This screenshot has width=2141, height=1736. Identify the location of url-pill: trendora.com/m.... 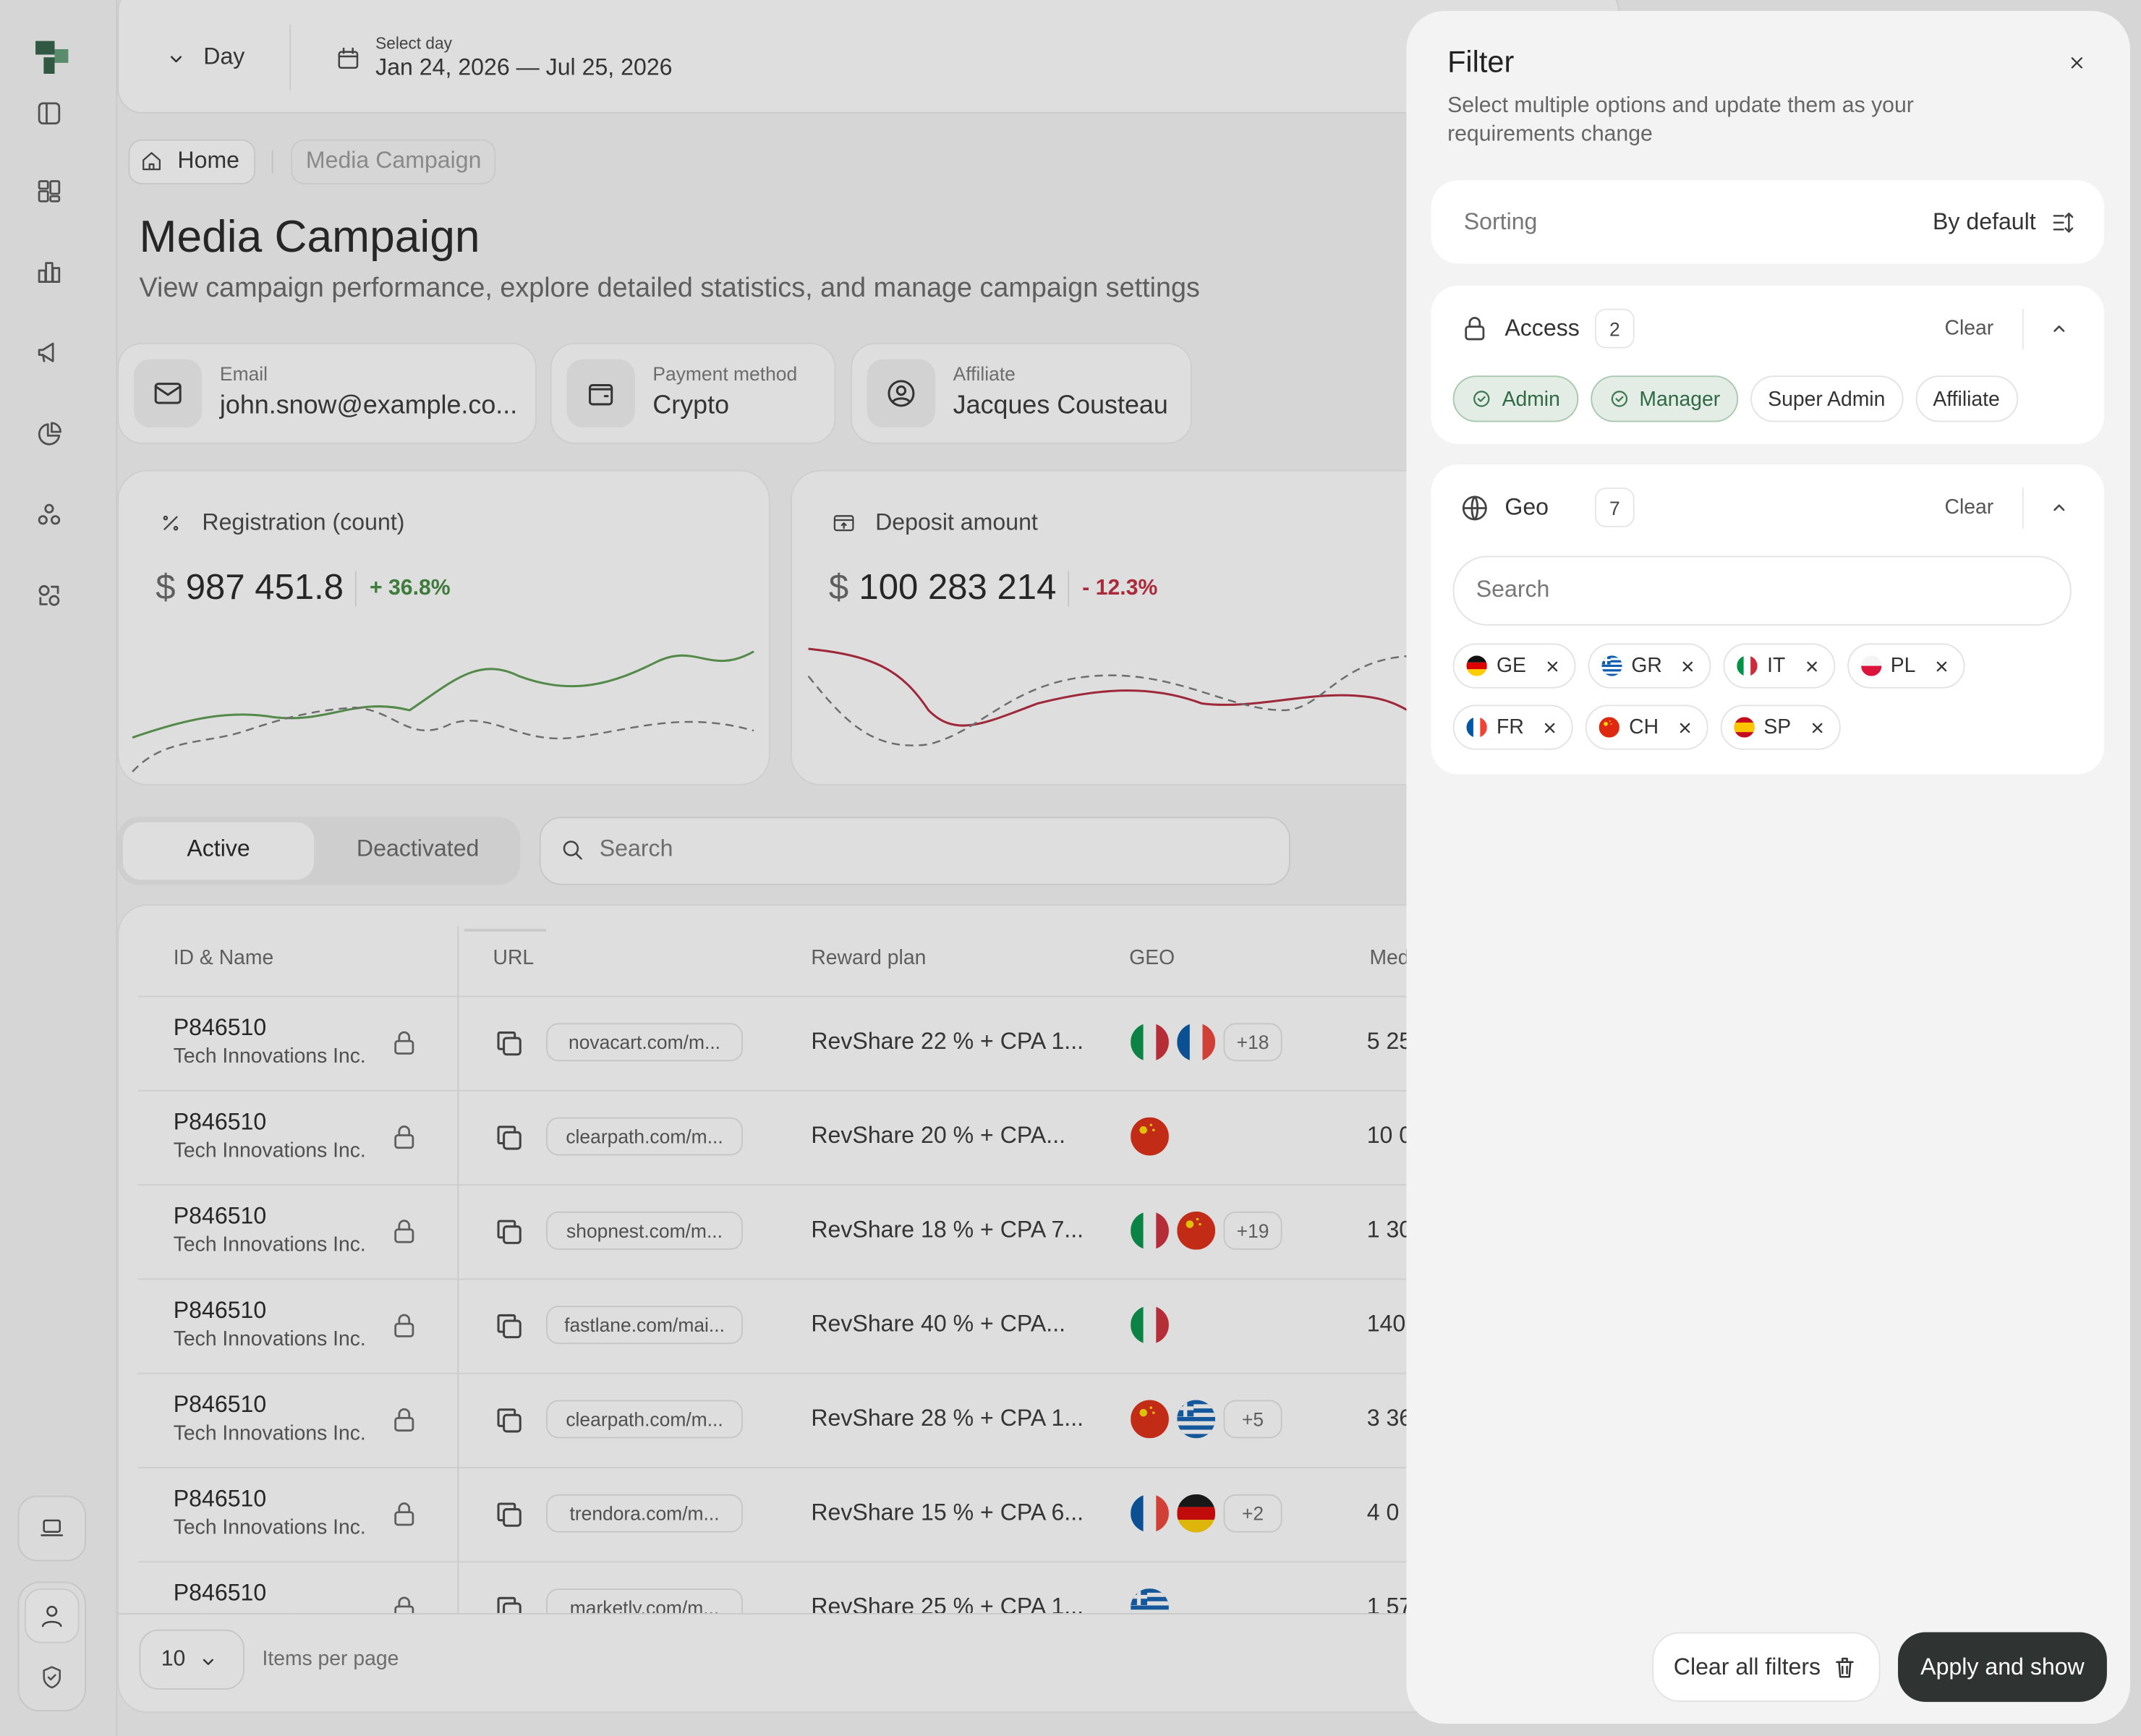
(644, 1514).